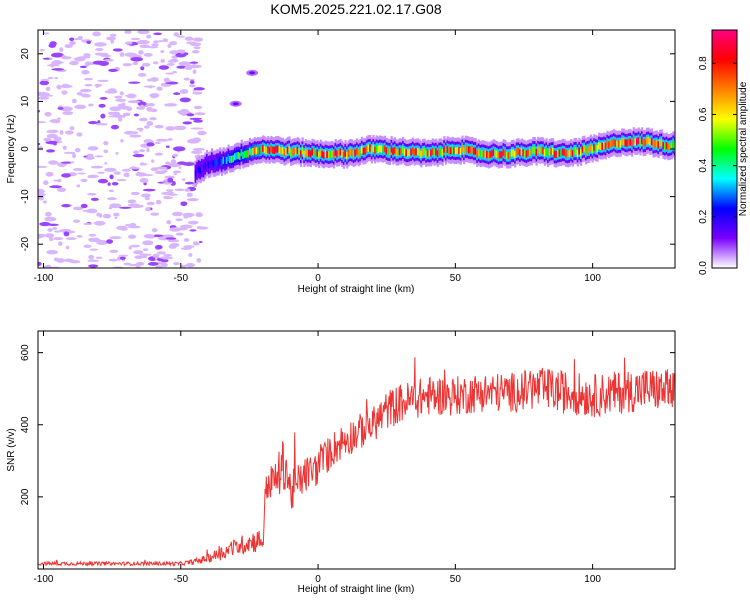 This screenshot has width=750, height=600. Describe the element at coordinates (25, 54) in the screenshot. I see `spectrogram-ytick-label: 20` at that location.